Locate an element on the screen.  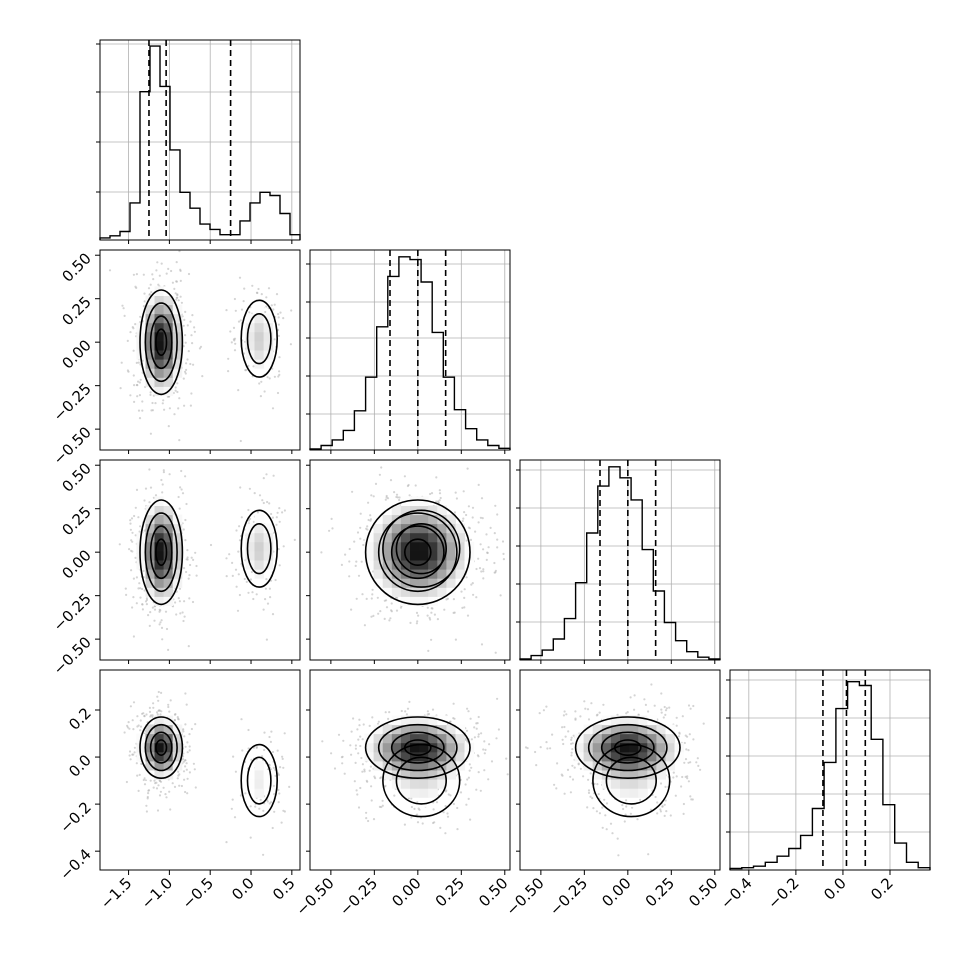
x-tick-label: −1.5 is located at coordinates (116, 893).